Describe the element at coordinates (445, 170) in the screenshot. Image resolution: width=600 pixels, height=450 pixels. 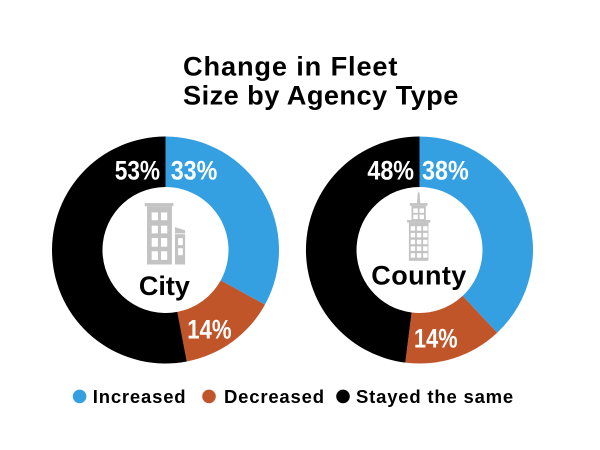
I see `svg-text: 38%` at that location.